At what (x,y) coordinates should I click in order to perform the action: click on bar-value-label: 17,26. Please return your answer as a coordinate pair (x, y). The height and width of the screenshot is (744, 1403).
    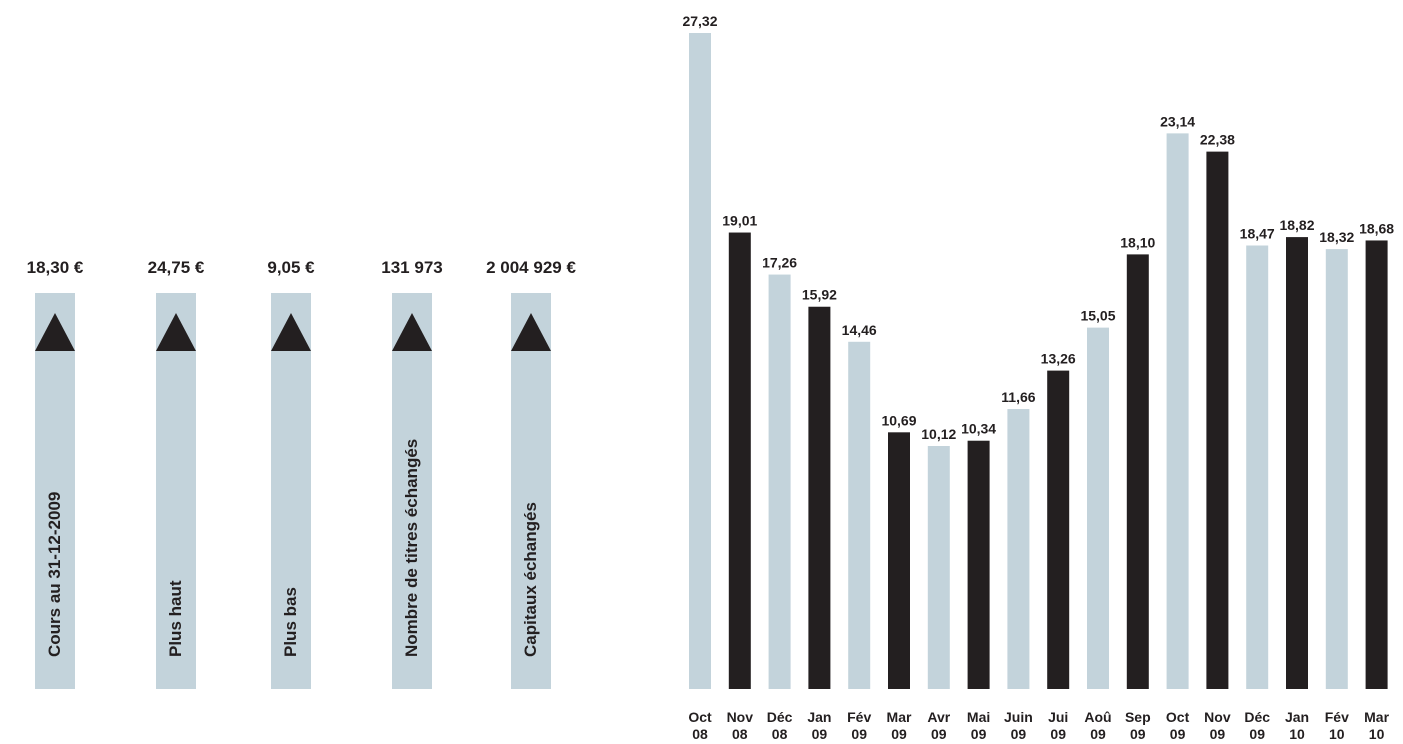
    Looking at the image, I should click on (779, 263).